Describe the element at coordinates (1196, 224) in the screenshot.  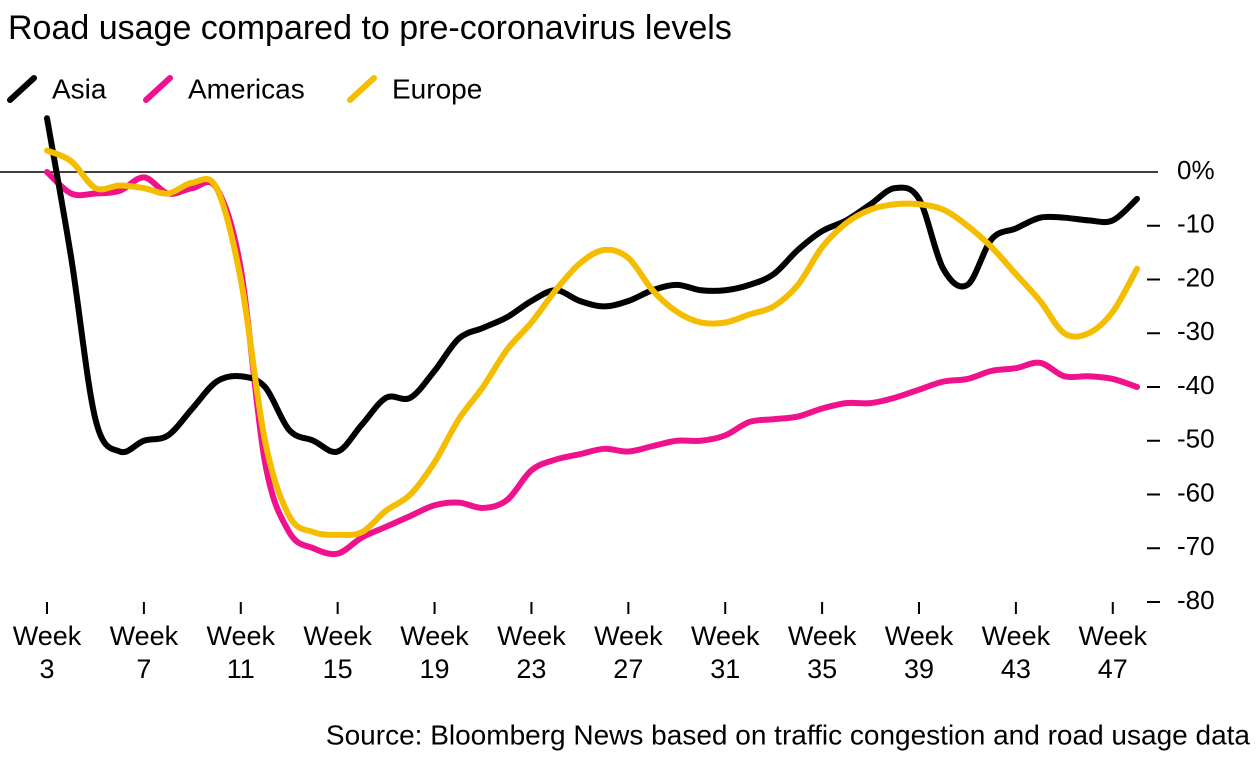
I see `y-tick-label: -10` at that location.